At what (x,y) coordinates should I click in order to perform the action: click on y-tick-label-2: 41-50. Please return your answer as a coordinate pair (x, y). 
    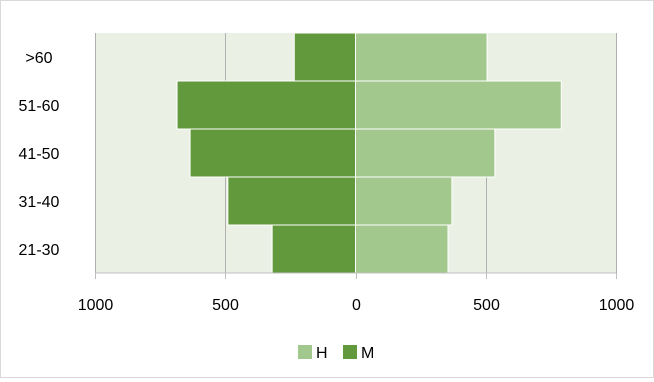
    Looking at the image, I should click on (39, 154).